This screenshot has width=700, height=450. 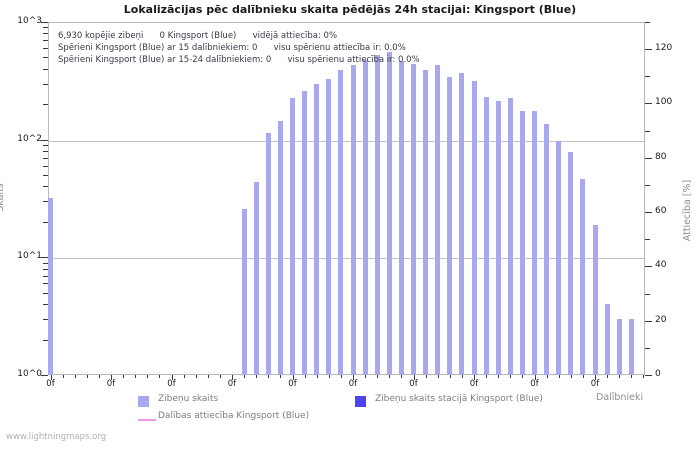 I want to click on gridline-1e1, so click(x=346, y=259).